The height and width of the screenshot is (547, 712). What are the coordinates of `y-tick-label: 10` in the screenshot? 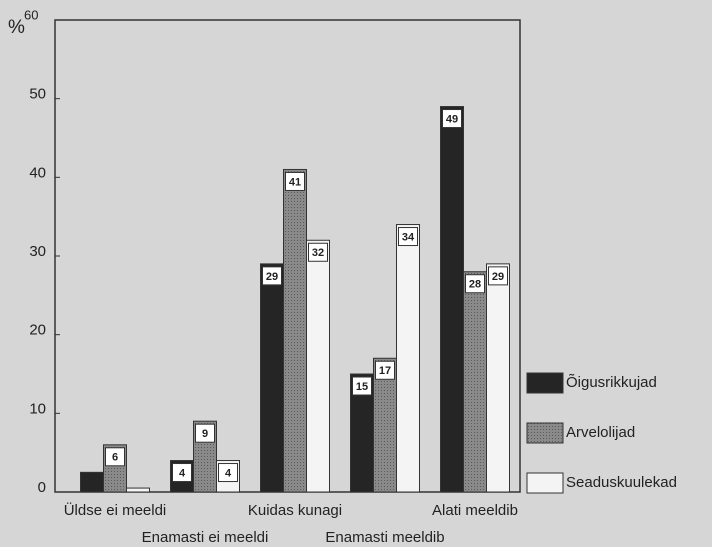 It's located at (37, 408).